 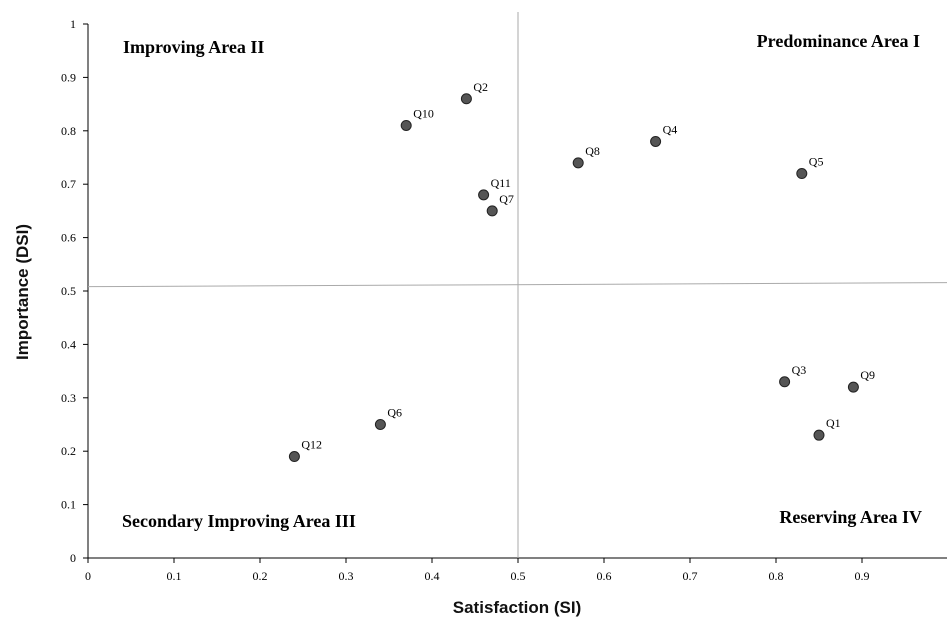 I want to click on y-axis-title: Importance (DSI), so click(x=22, y=292).